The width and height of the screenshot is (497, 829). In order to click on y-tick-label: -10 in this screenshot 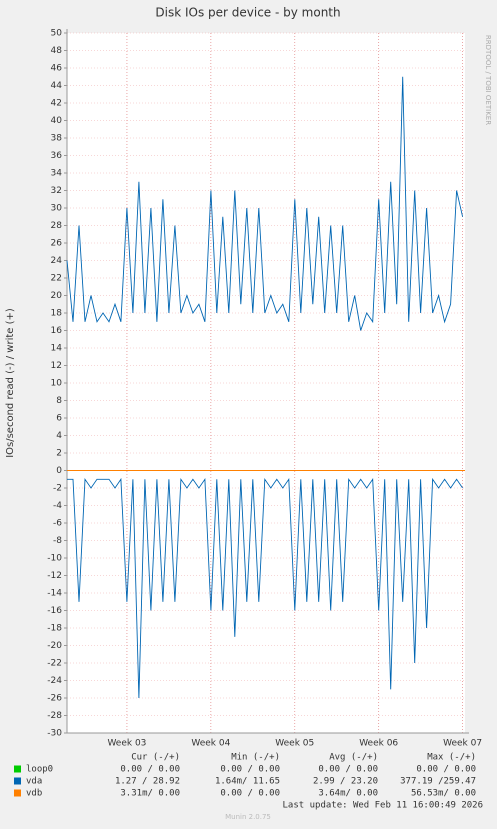, I will do `click(54, 559)`.